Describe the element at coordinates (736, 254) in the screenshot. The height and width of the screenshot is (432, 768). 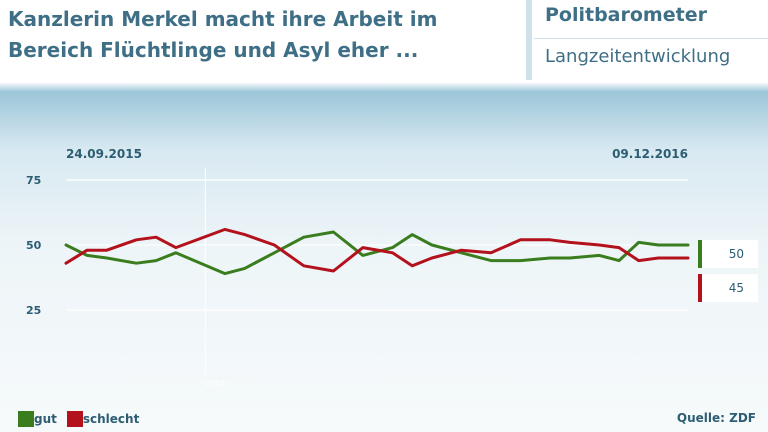
I see `end-value-label-gut: 50` at that location.